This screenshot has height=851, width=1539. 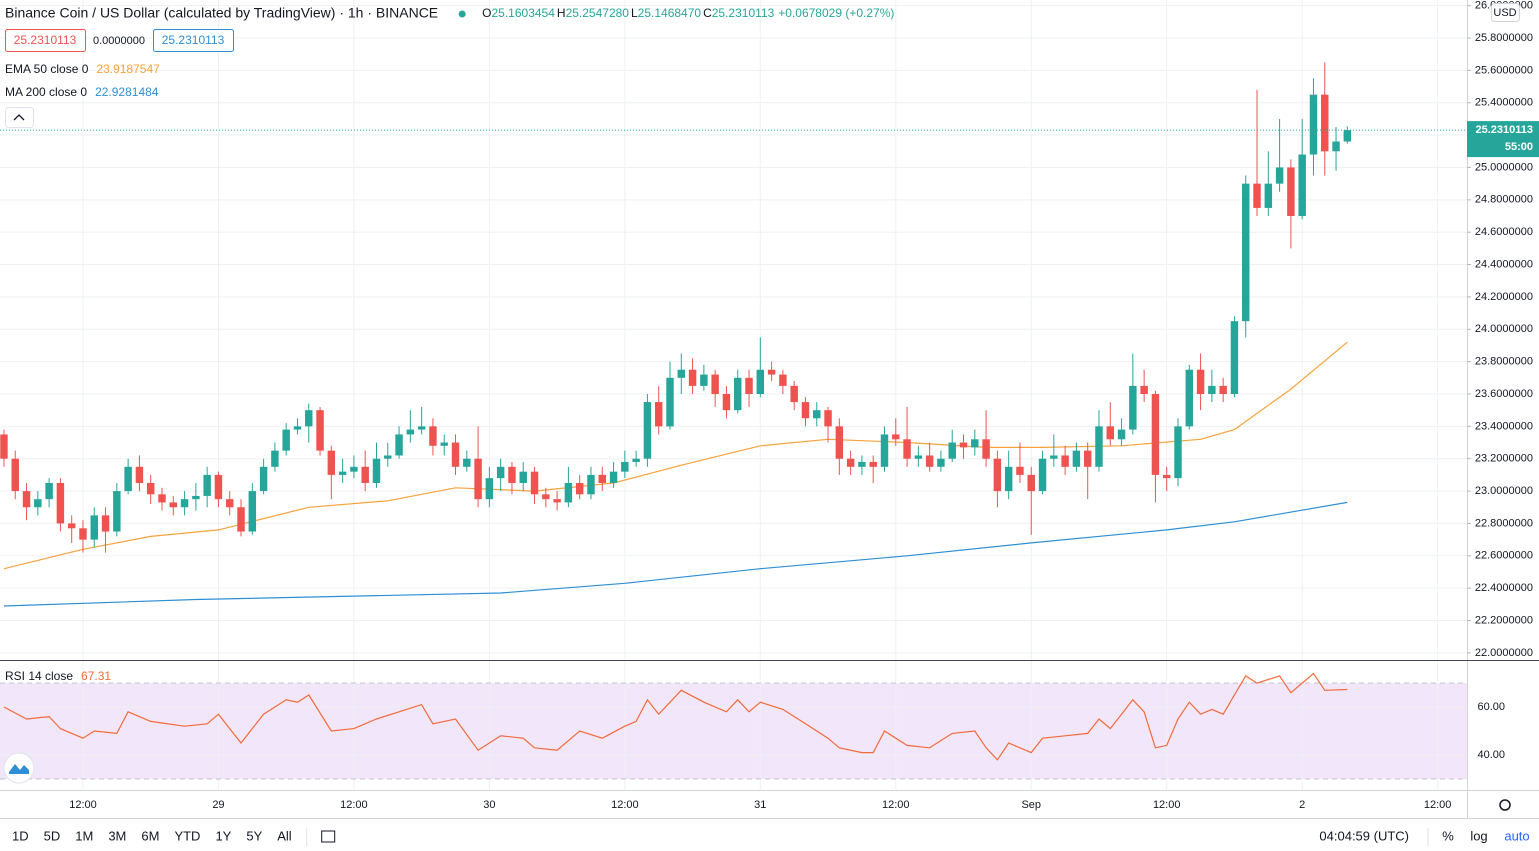 I want to click on y-tick-label: 23.8000000, so click(x=1504, y=362).